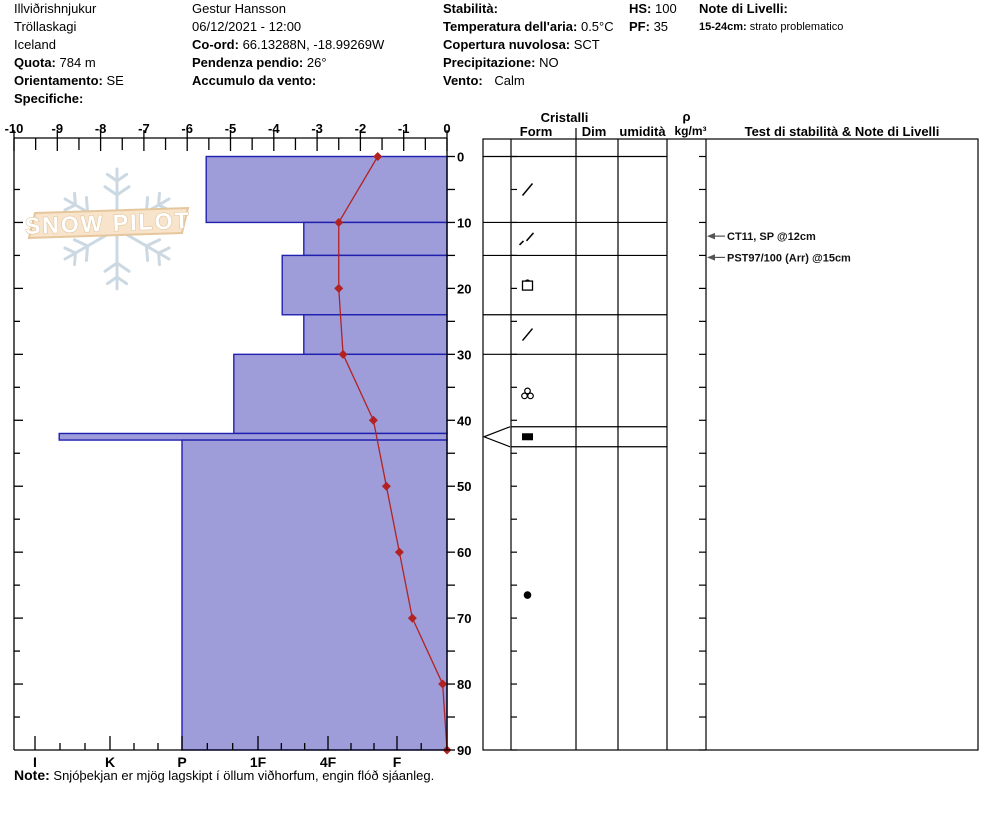 Image resolution: width=994 pixels, height=840 pixels. Describe the element at coordinates (789, 258) in the screenshot. I see `stability-test-label: PST97/100 (Arr) @15cm` at that location.